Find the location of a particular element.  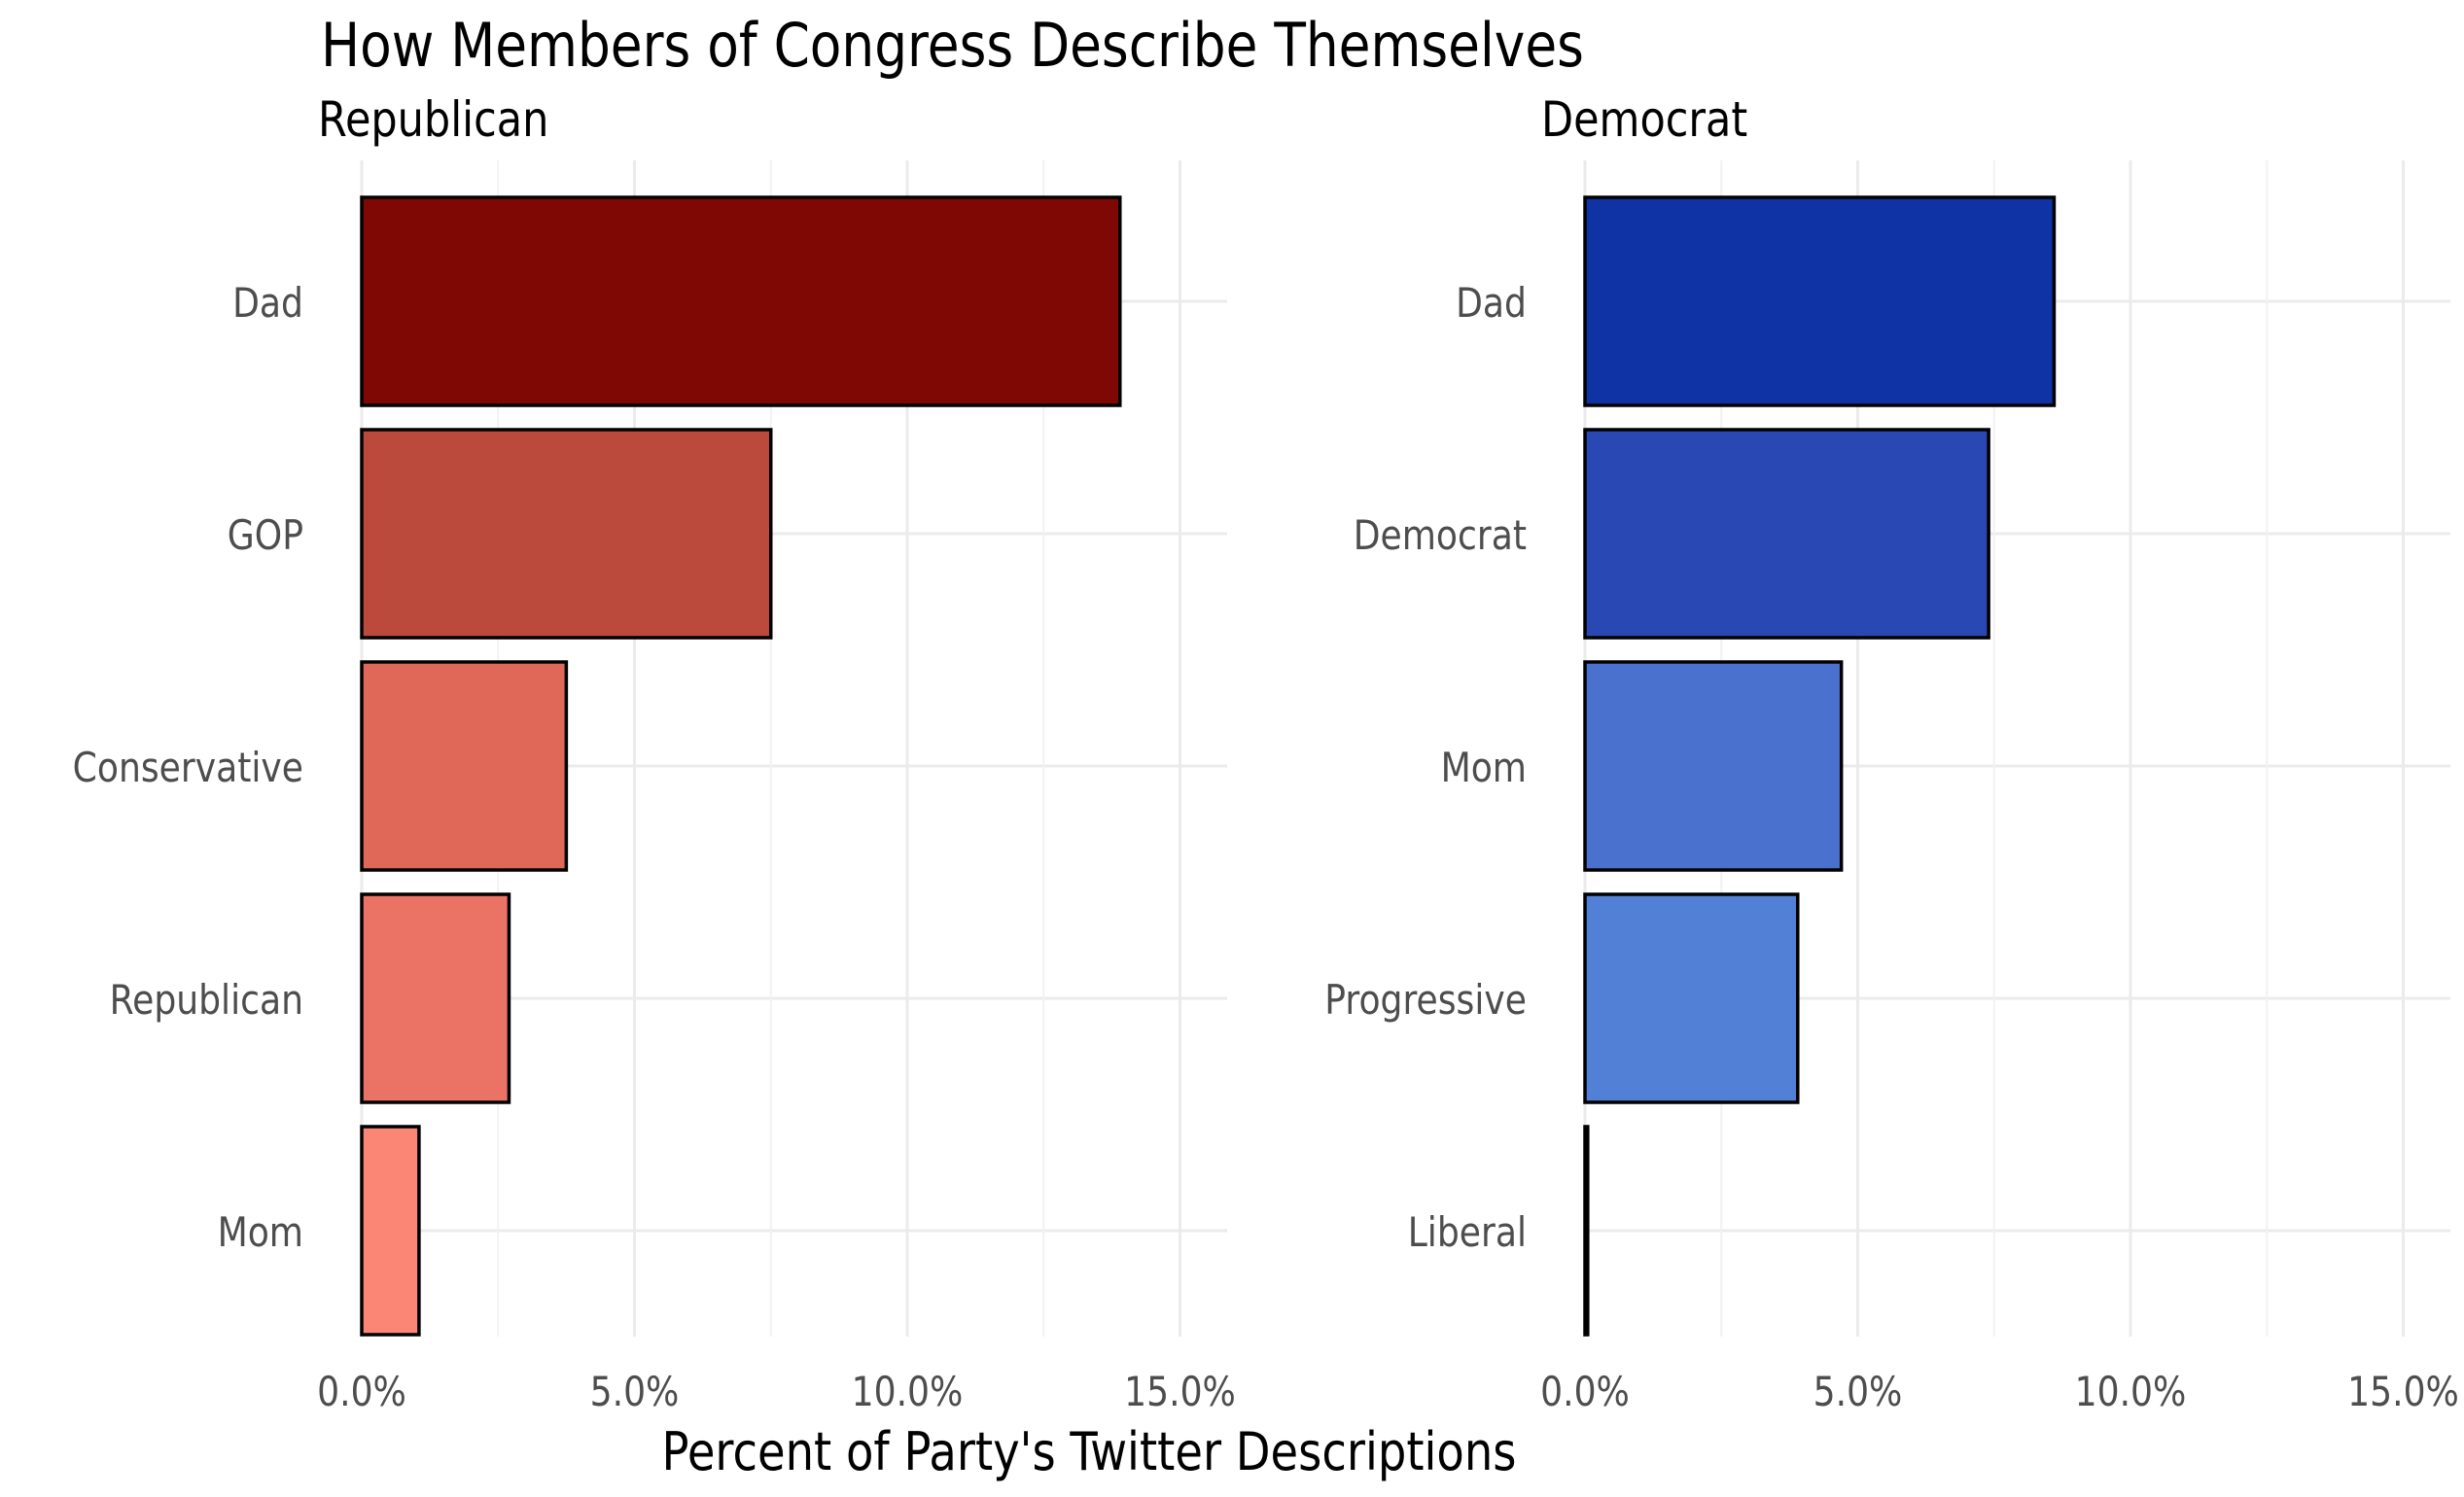

y-tick-label: Liberal is located at coordinates (1467, 1233).